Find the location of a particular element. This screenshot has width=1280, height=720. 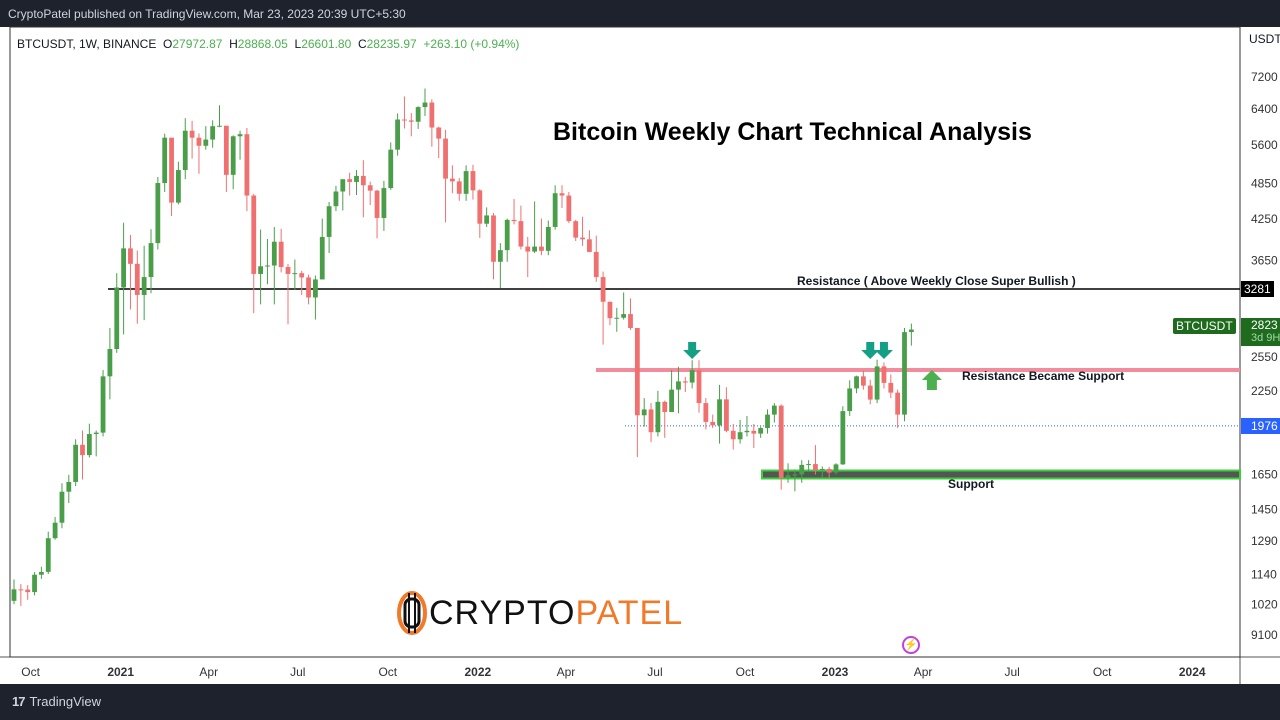

high-value: 28868.05 is located at coordinates (262, 44).